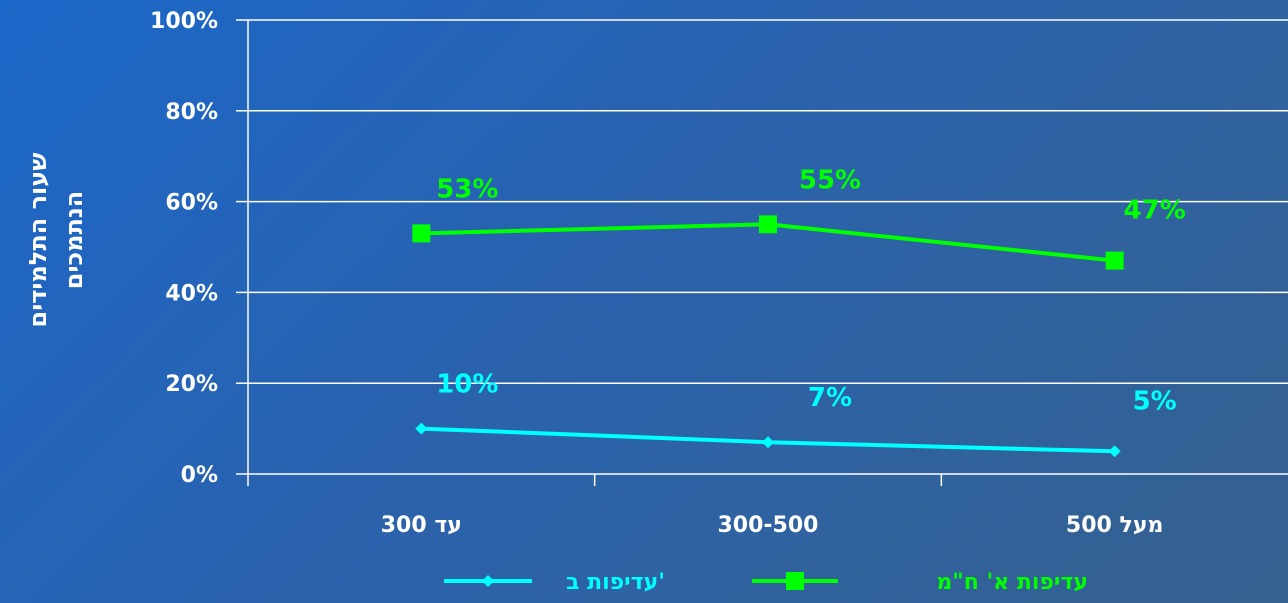 The image size is (1288, 603). Describe the element at coordinates (191, 203) in the screenshot. I see `y-tick-label: 60%` at that location.